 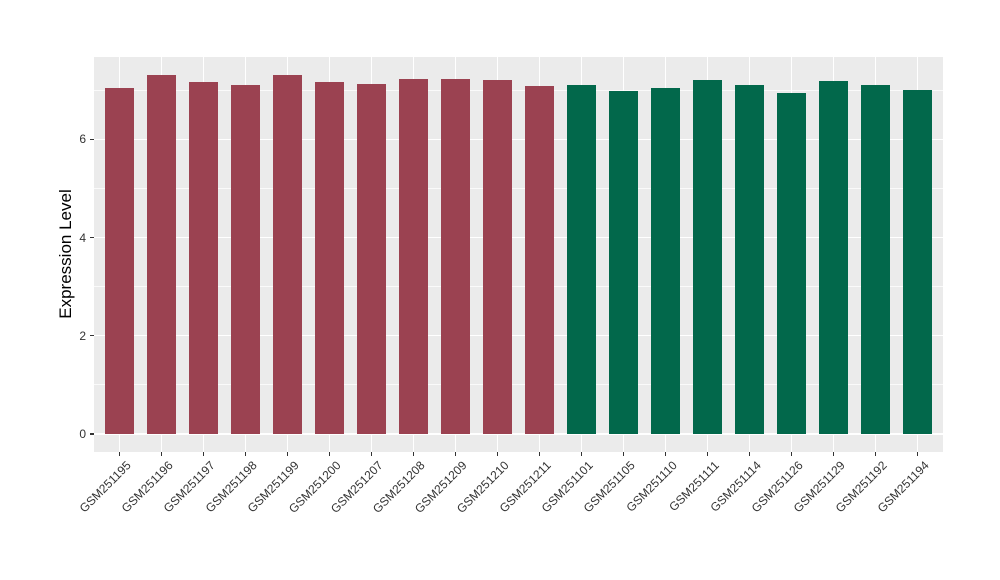 What do you see at coordinates (749, 259) in the screenshot?
I see `bar-GSM251114` at bounding box center [749, 259].